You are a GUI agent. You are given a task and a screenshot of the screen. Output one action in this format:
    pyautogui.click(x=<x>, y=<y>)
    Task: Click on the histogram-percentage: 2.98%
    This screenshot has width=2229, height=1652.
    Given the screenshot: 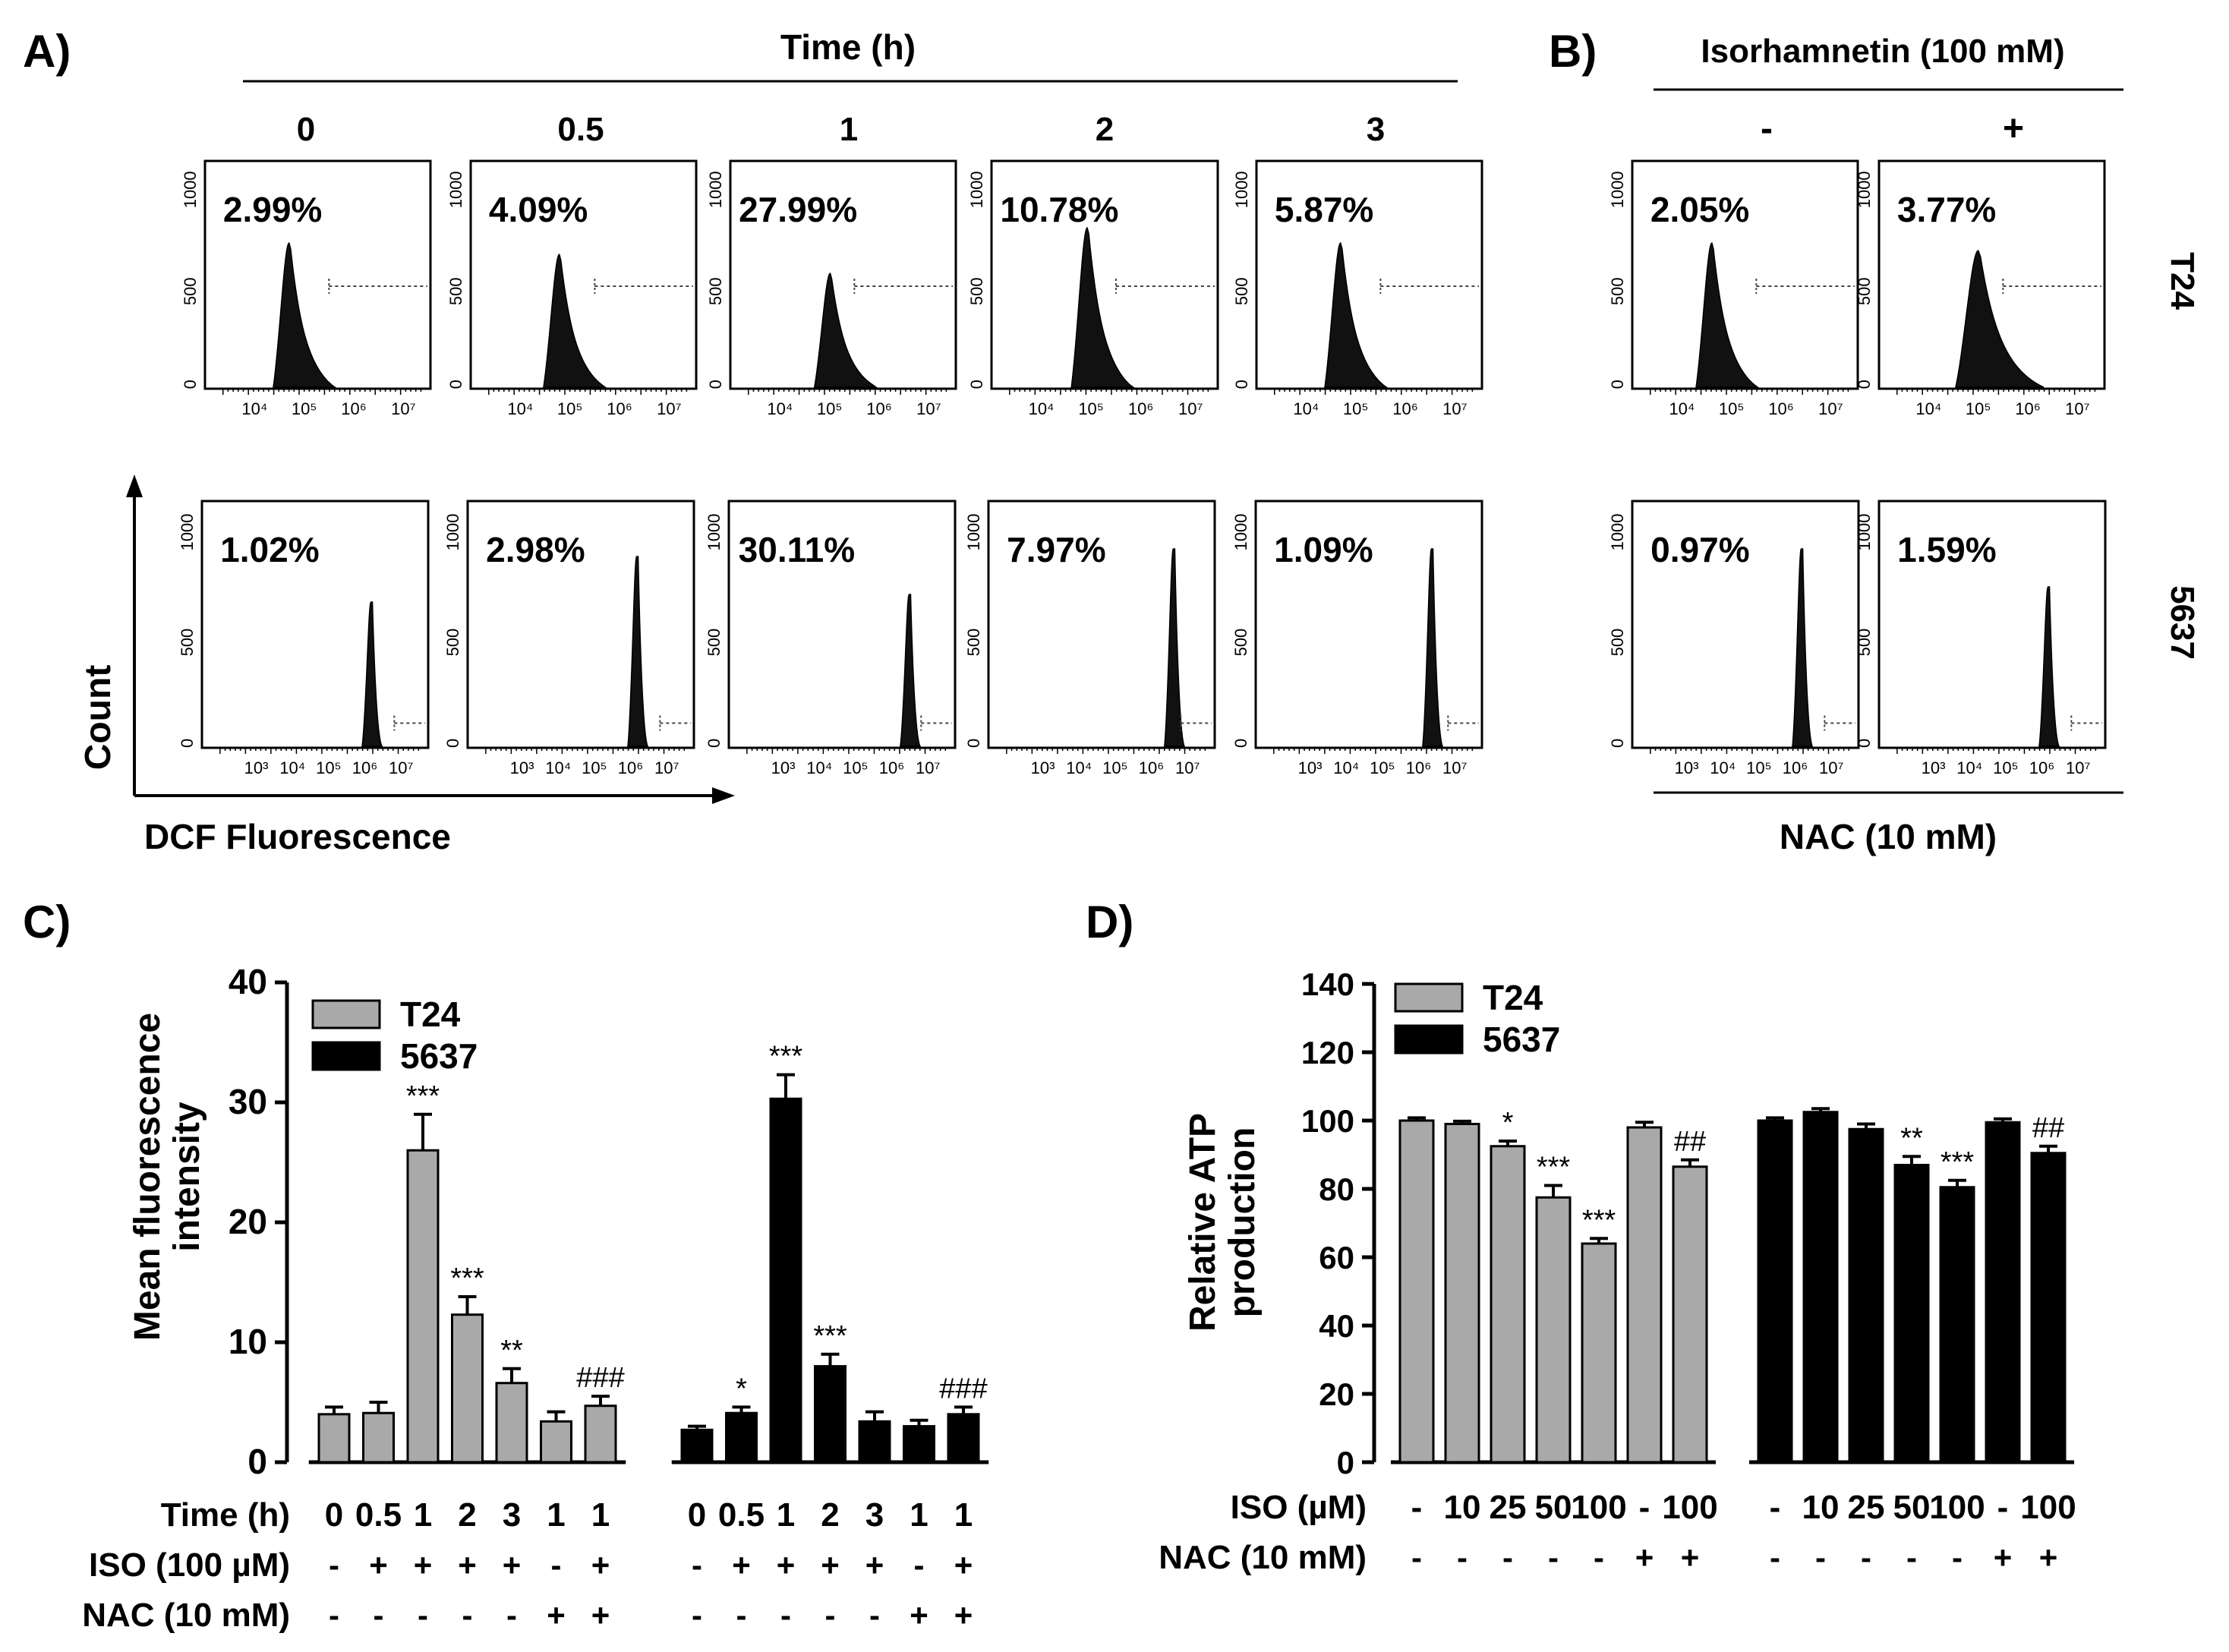 What is the action you would take?
    pyautogui.click(x=535, y=549)
    